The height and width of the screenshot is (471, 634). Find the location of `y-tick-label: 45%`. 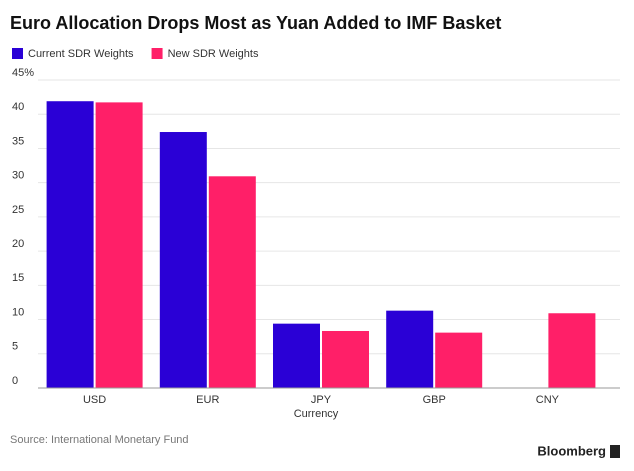

y-tick-label: 45% is located at coordinates (23, 73).